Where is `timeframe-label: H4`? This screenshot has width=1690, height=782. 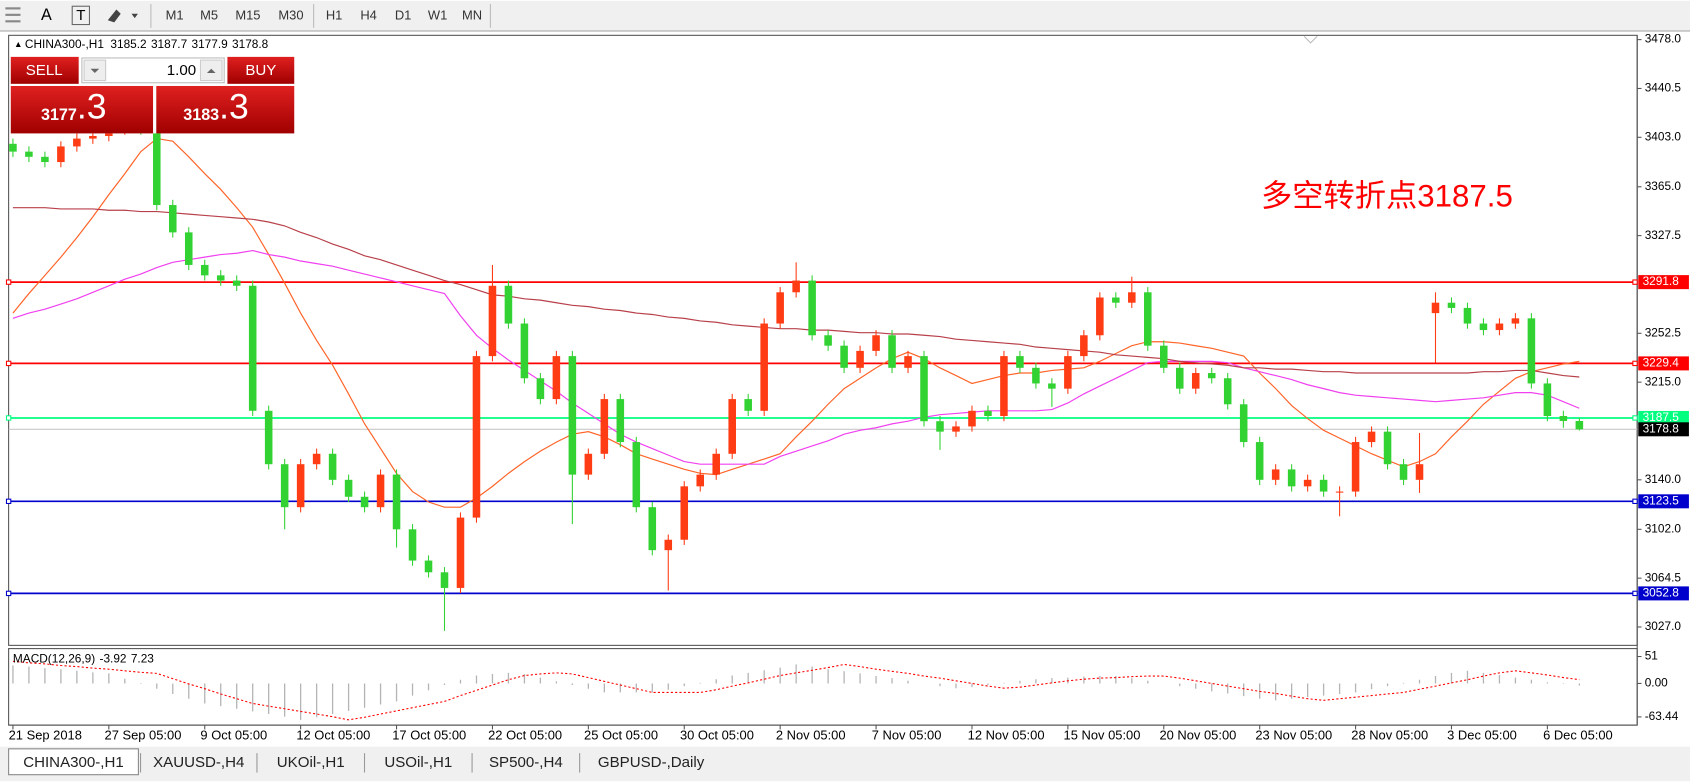 timeframe-label: H4 is located at coordinates (368, 14).